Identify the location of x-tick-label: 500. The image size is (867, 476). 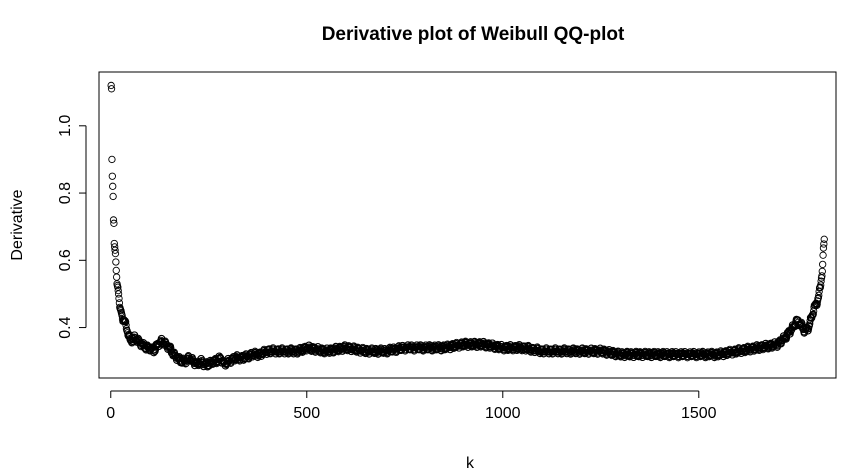
(306, 413).